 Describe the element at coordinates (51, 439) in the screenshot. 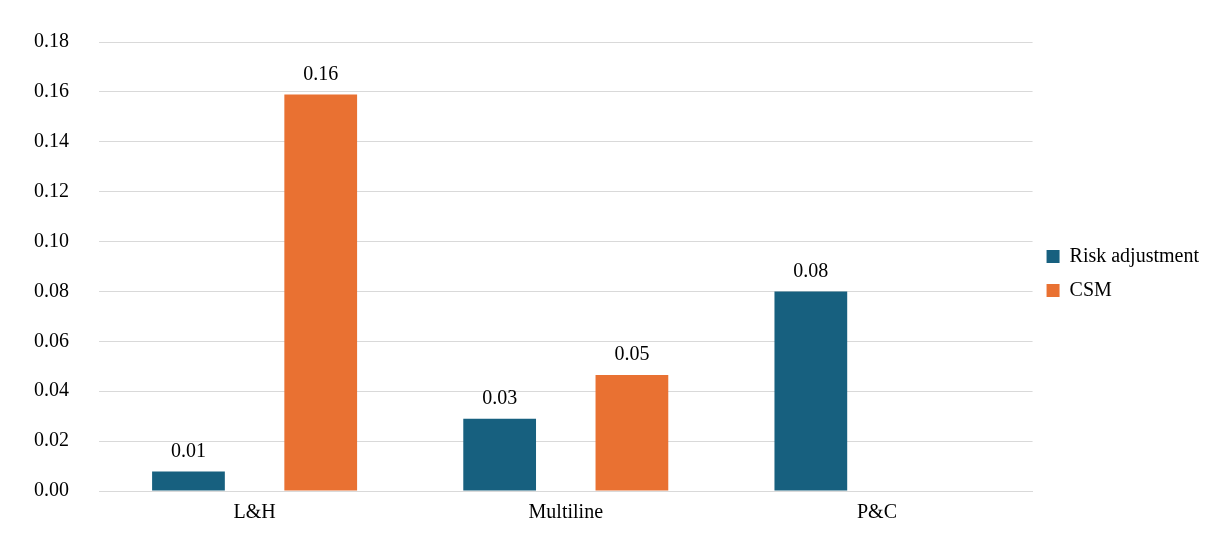

I see `y-tick-label: 0.02` at that location.